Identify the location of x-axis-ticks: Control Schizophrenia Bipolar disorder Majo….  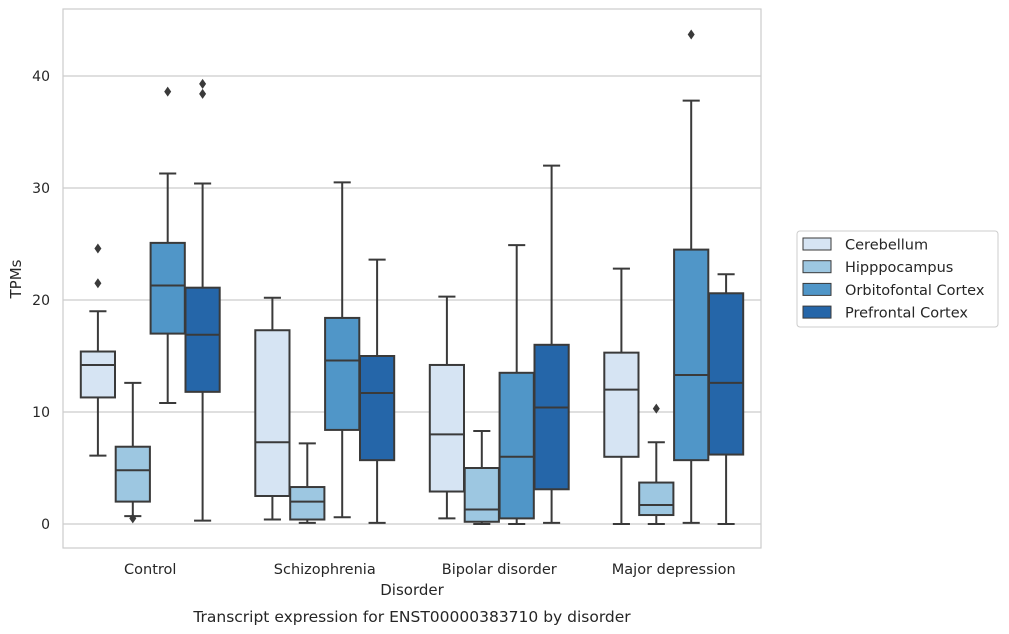
(430, 570).